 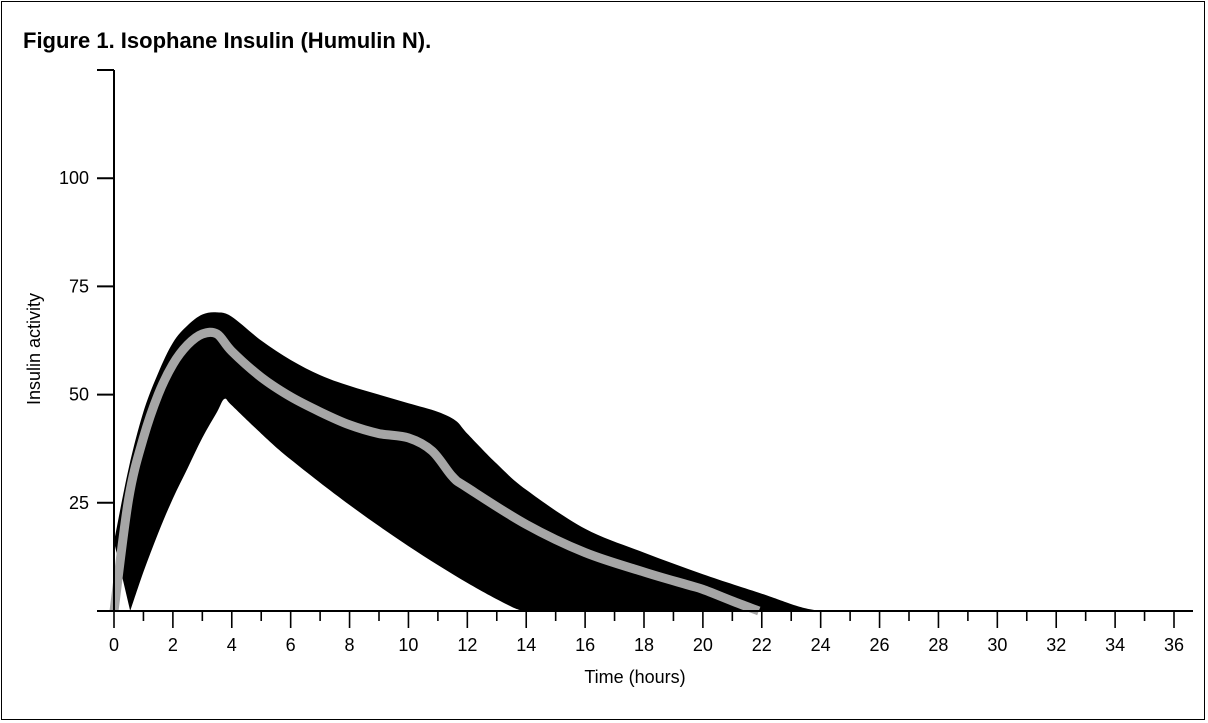 I want to click on x-tick-label: 18, so click(x=644, y=645).